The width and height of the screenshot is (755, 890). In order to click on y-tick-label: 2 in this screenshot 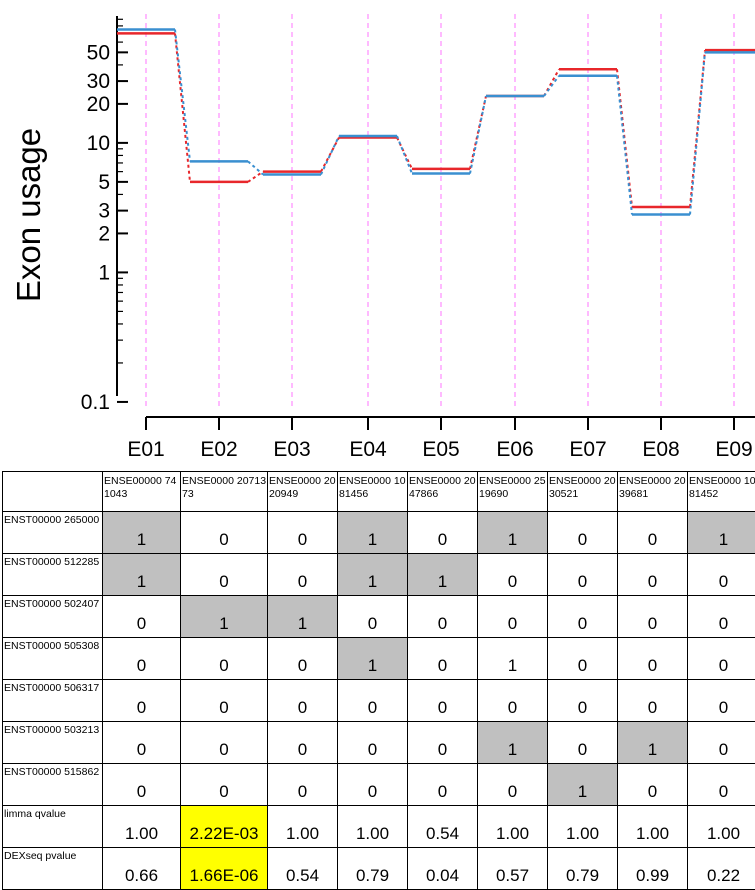, I will do `click(104, 233)`.